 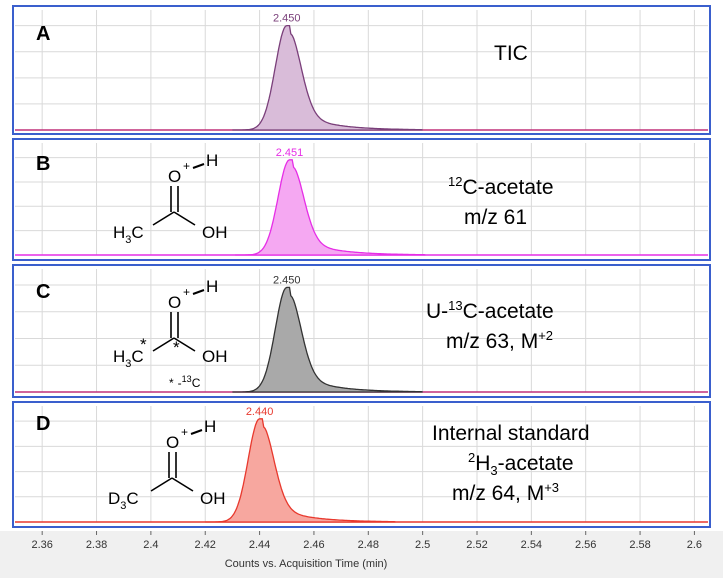 I want to click on mol-c-bond-right, so click(x=184, y=344).